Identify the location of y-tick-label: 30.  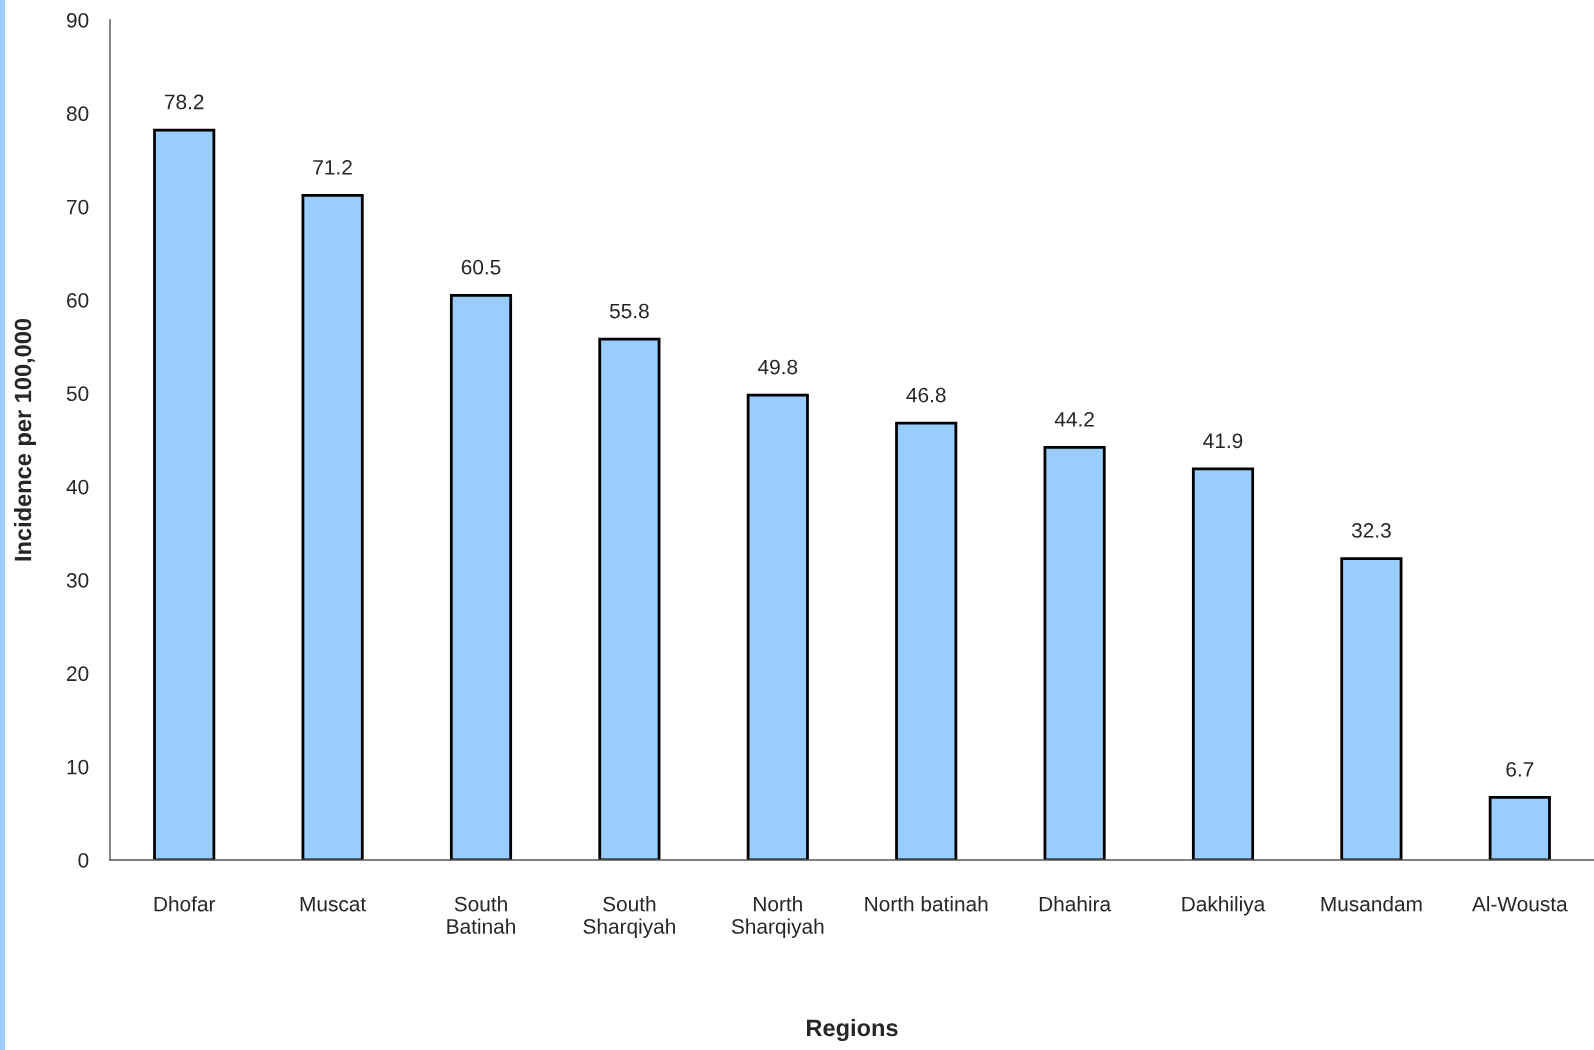
(77, 580).